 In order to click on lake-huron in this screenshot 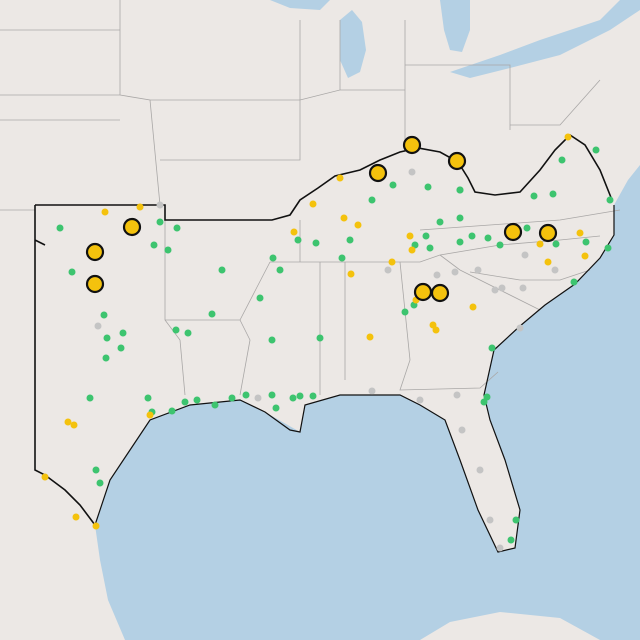, I will do `click(455, 26)`.